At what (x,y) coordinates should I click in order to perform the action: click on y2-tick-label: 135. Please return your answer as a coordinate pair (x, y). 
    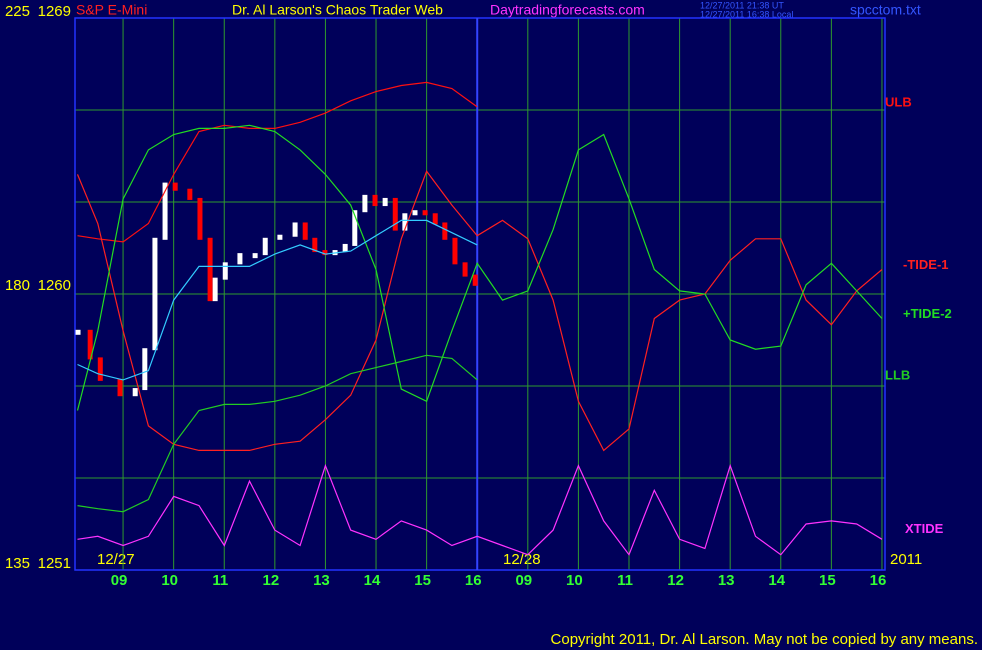
    Looking at the image, I should click on (17, 563).